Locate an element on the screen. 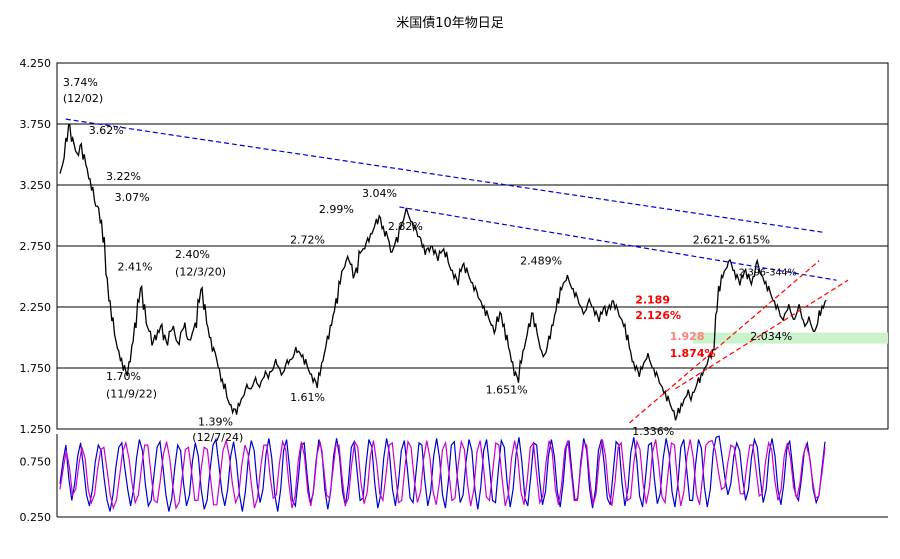 This screenshot has height=559, width=900. annotation-label: (11/9/22) is located at coordinates (131, 393).